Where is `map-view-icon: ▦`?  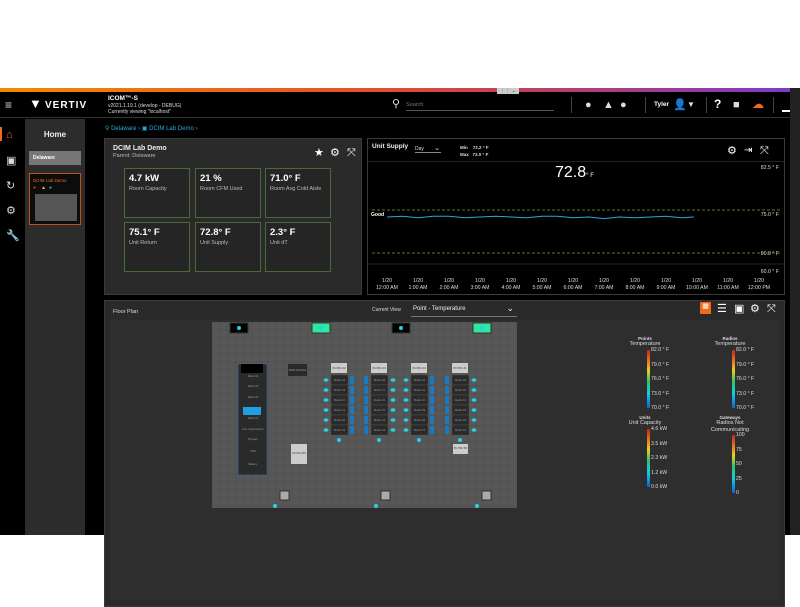 map-view-icon: ▦ is located at coordinates (705, 308).